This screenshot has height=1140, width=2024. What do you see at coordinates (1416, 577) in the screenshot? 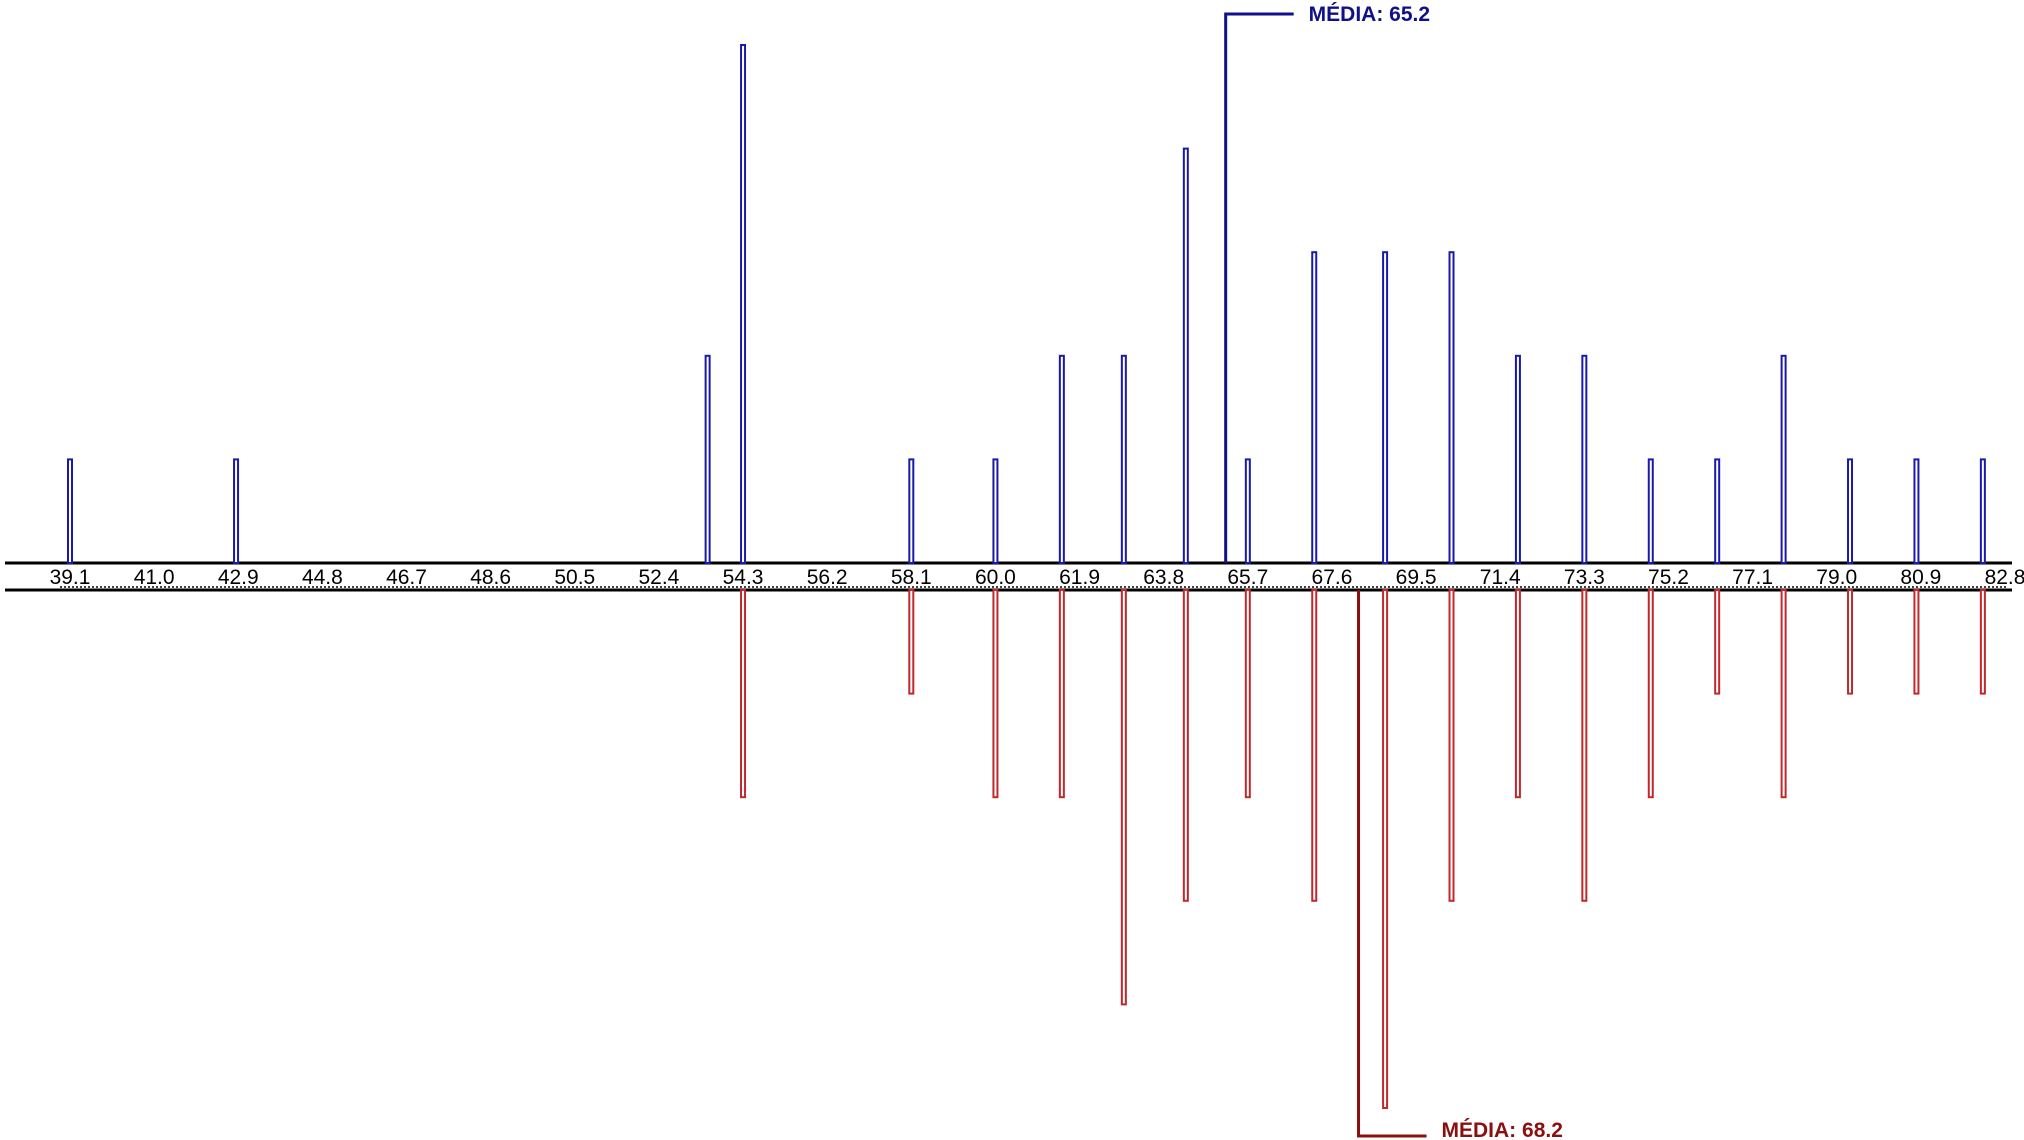
I see `x-tick-label: 69.5` at bounding box center [1416, 577].